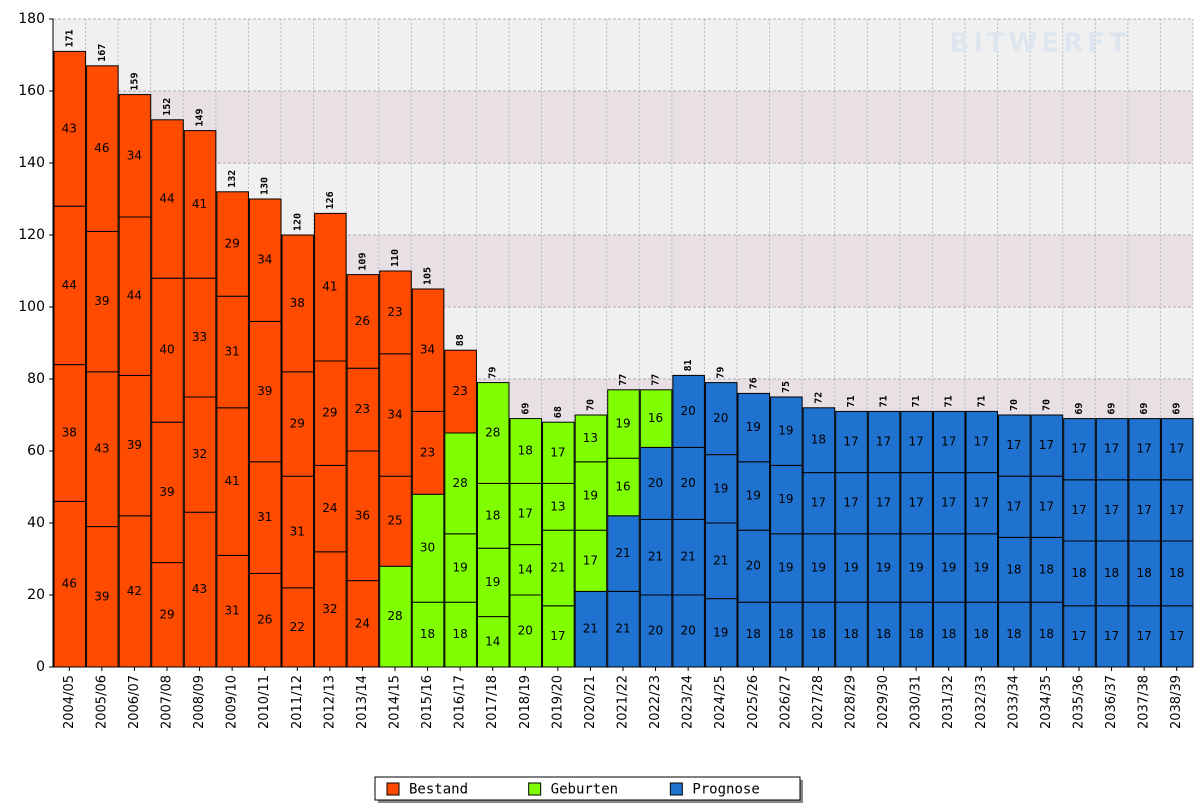 Image resolution: width=1196 pixels, height=803 pixels. I want to click on x-tick-label: 2018/19, so click(525, 702).